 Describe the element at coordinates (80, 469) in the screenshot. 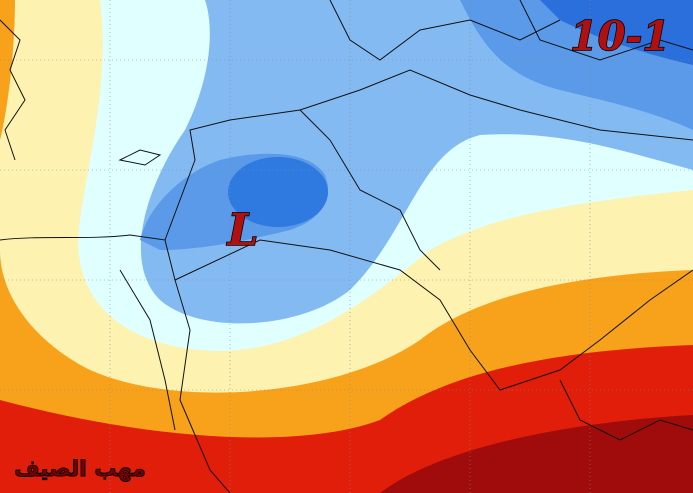

I see `watermark: مهب الصيف` at that location.